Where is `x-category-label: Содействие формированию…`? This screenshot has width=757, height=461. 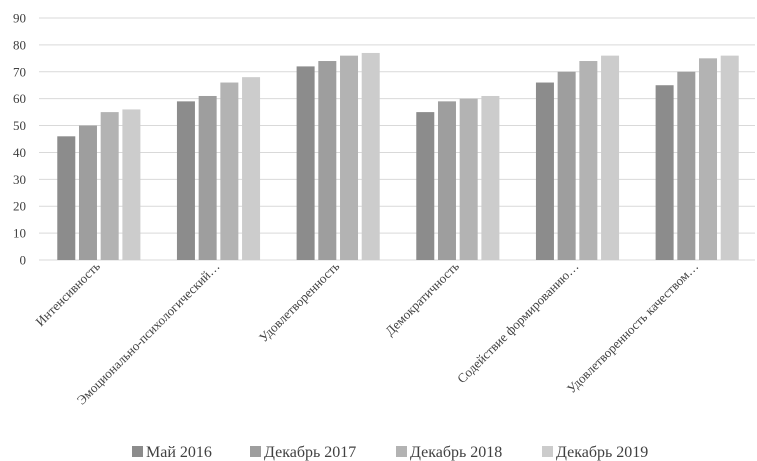 x-category-label: Содействие формированию… is located at coordinates (518, 323).